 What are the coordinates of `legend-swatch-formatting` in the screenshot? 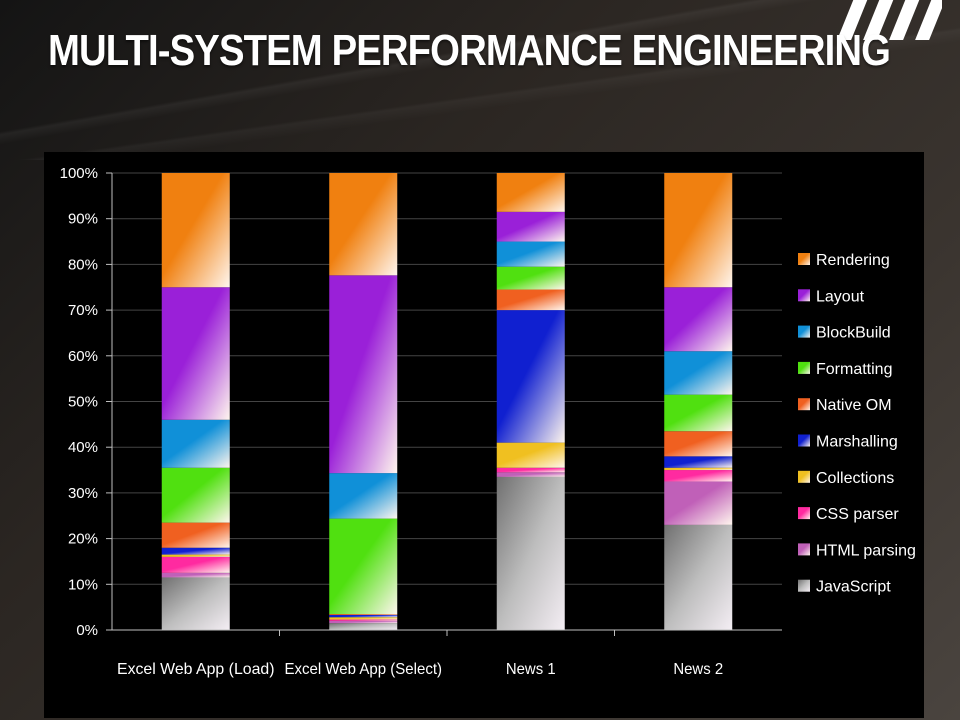 It's located at (804, 367).